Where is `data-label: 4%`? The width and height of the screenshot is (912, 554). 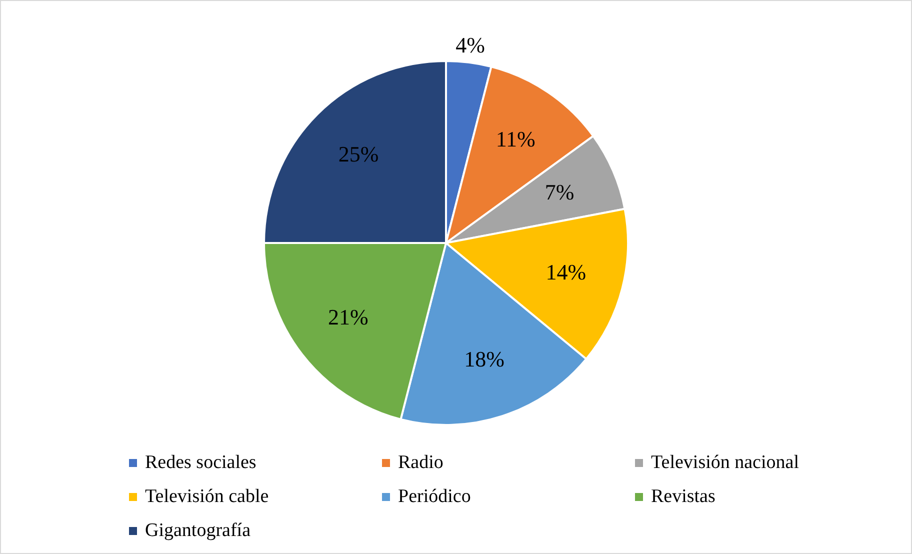 data-label: 4% is located at coordinates (470, 45).